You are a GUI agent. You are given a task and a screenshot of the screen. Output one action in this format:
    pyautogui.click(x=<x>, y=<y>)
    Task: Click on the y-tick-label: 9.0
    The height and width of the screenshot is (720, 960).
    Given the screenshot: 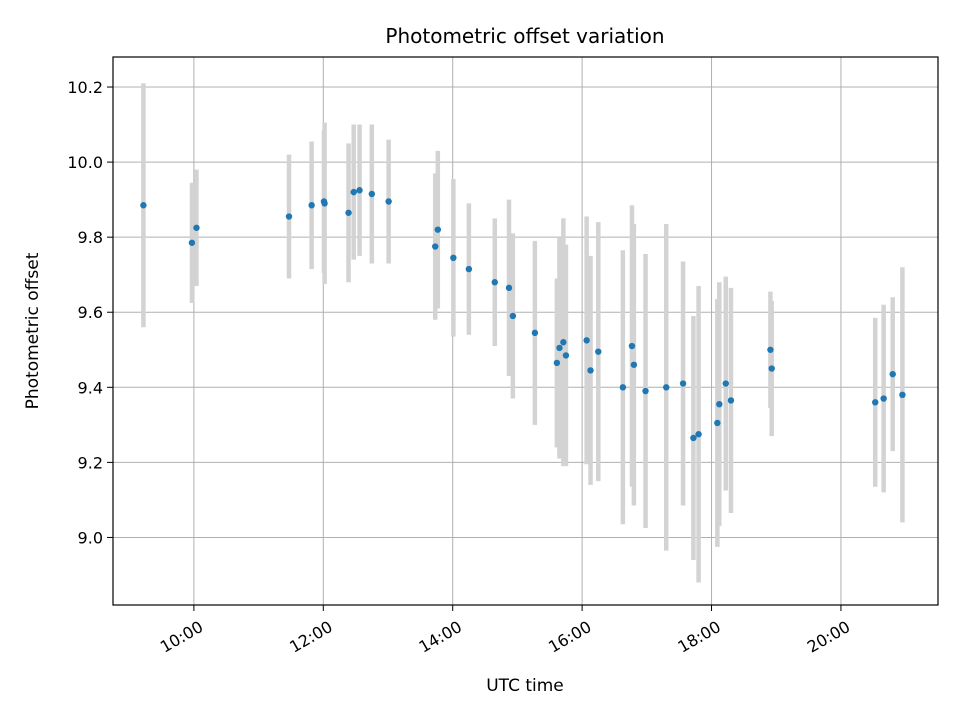 What is the action you would take?
    pyautogui.click(x=90, y=537)
    